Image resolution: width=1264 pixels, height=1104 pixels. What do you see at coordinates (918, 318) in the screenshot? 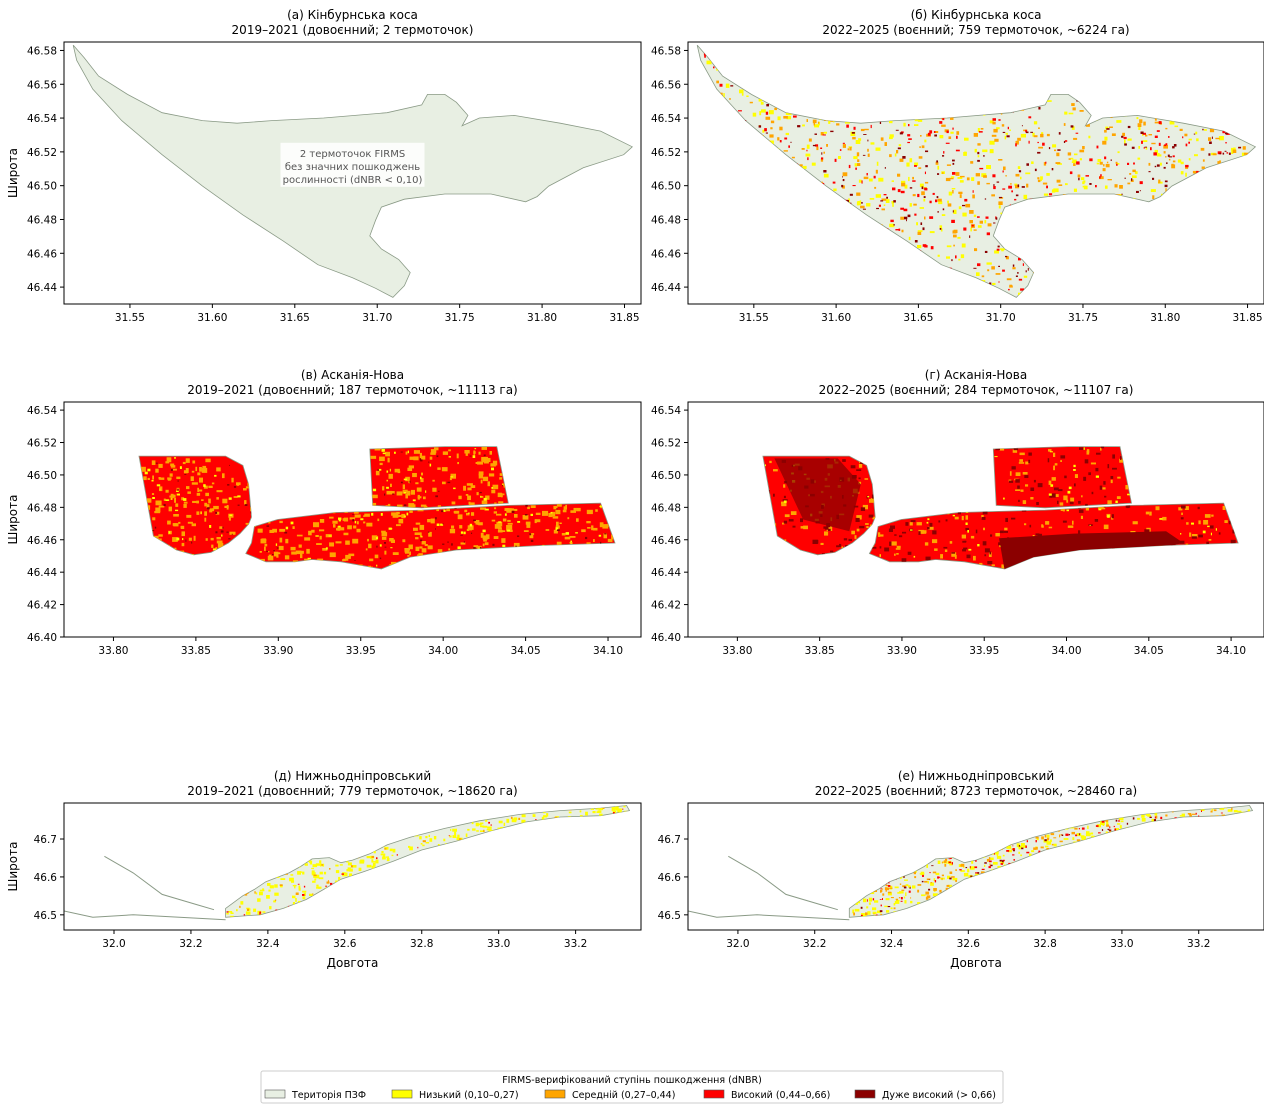
I see `x-tick-label: 31.65` at bounding box center [918, 318].